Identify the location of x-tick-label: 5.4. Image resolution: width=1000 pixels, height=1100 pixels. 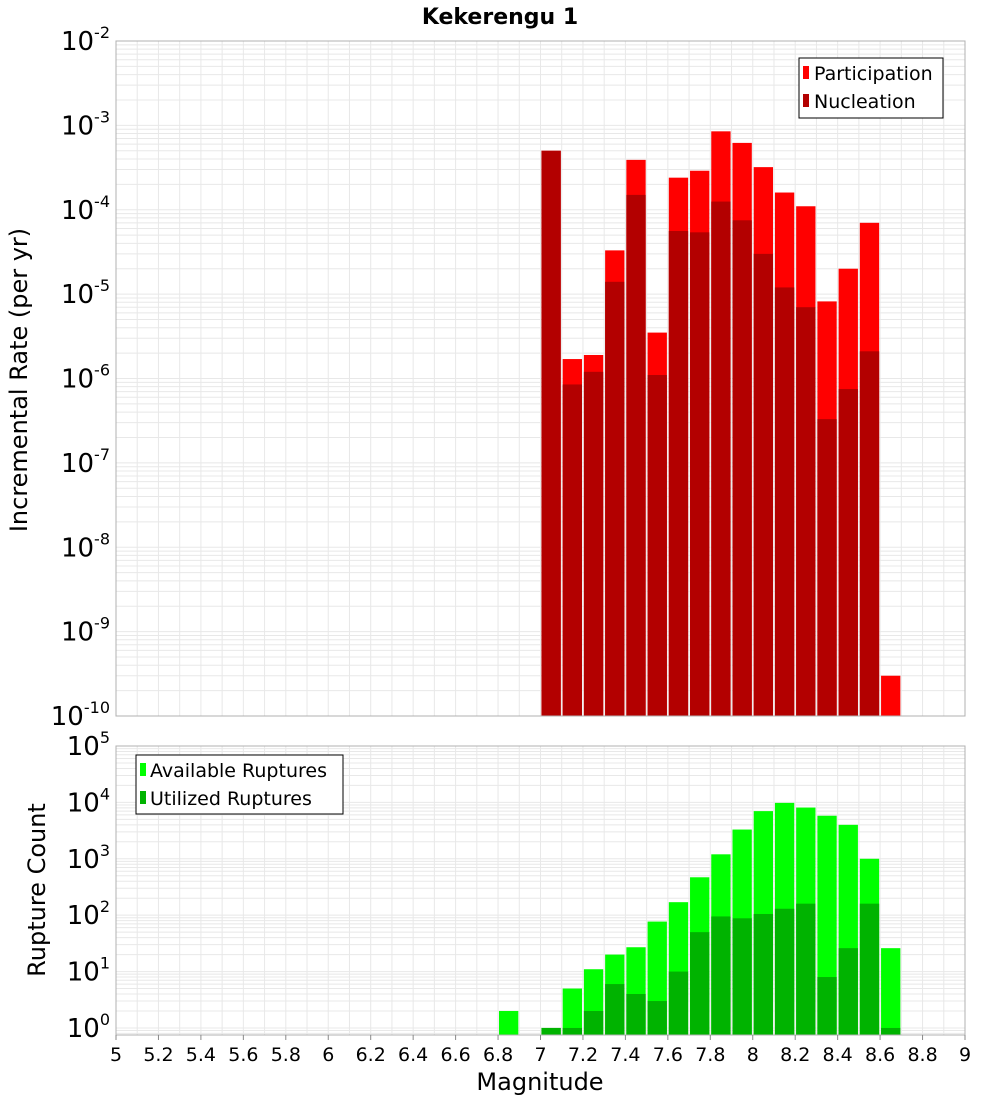
(201, 1055).